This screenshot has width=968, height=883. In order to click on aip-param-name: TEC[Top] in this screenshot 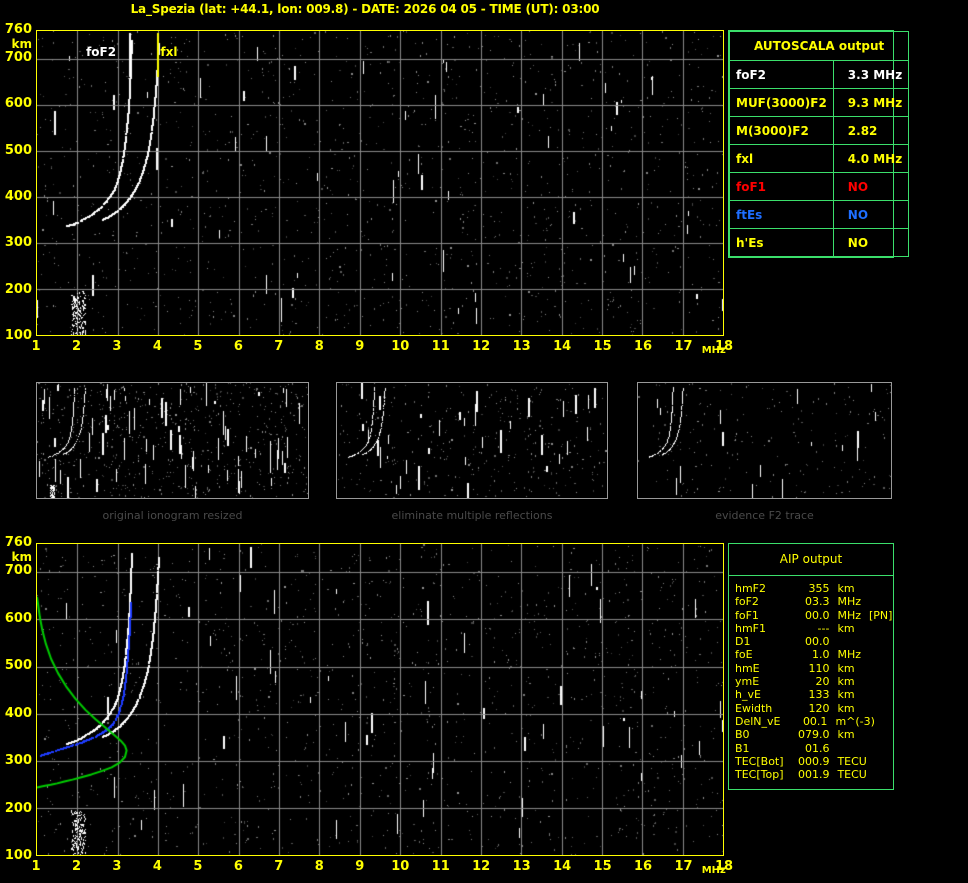, I will do `click(759, 775)`.